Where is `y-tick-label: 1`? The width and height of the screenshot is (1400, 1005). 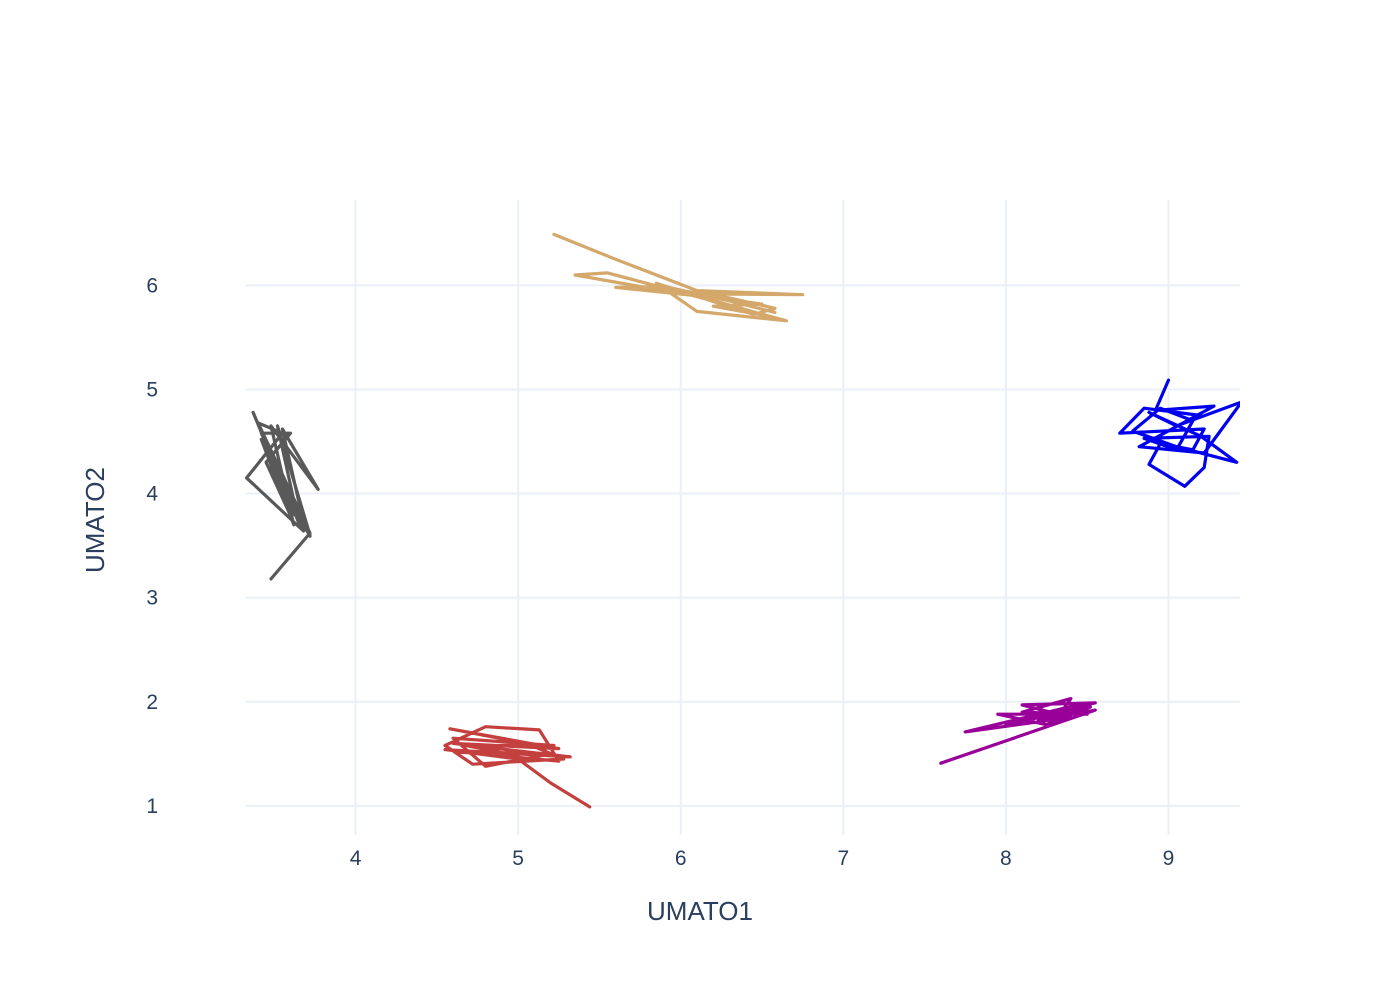 y-tick-label: 1 is located at coordinates (152, 806).